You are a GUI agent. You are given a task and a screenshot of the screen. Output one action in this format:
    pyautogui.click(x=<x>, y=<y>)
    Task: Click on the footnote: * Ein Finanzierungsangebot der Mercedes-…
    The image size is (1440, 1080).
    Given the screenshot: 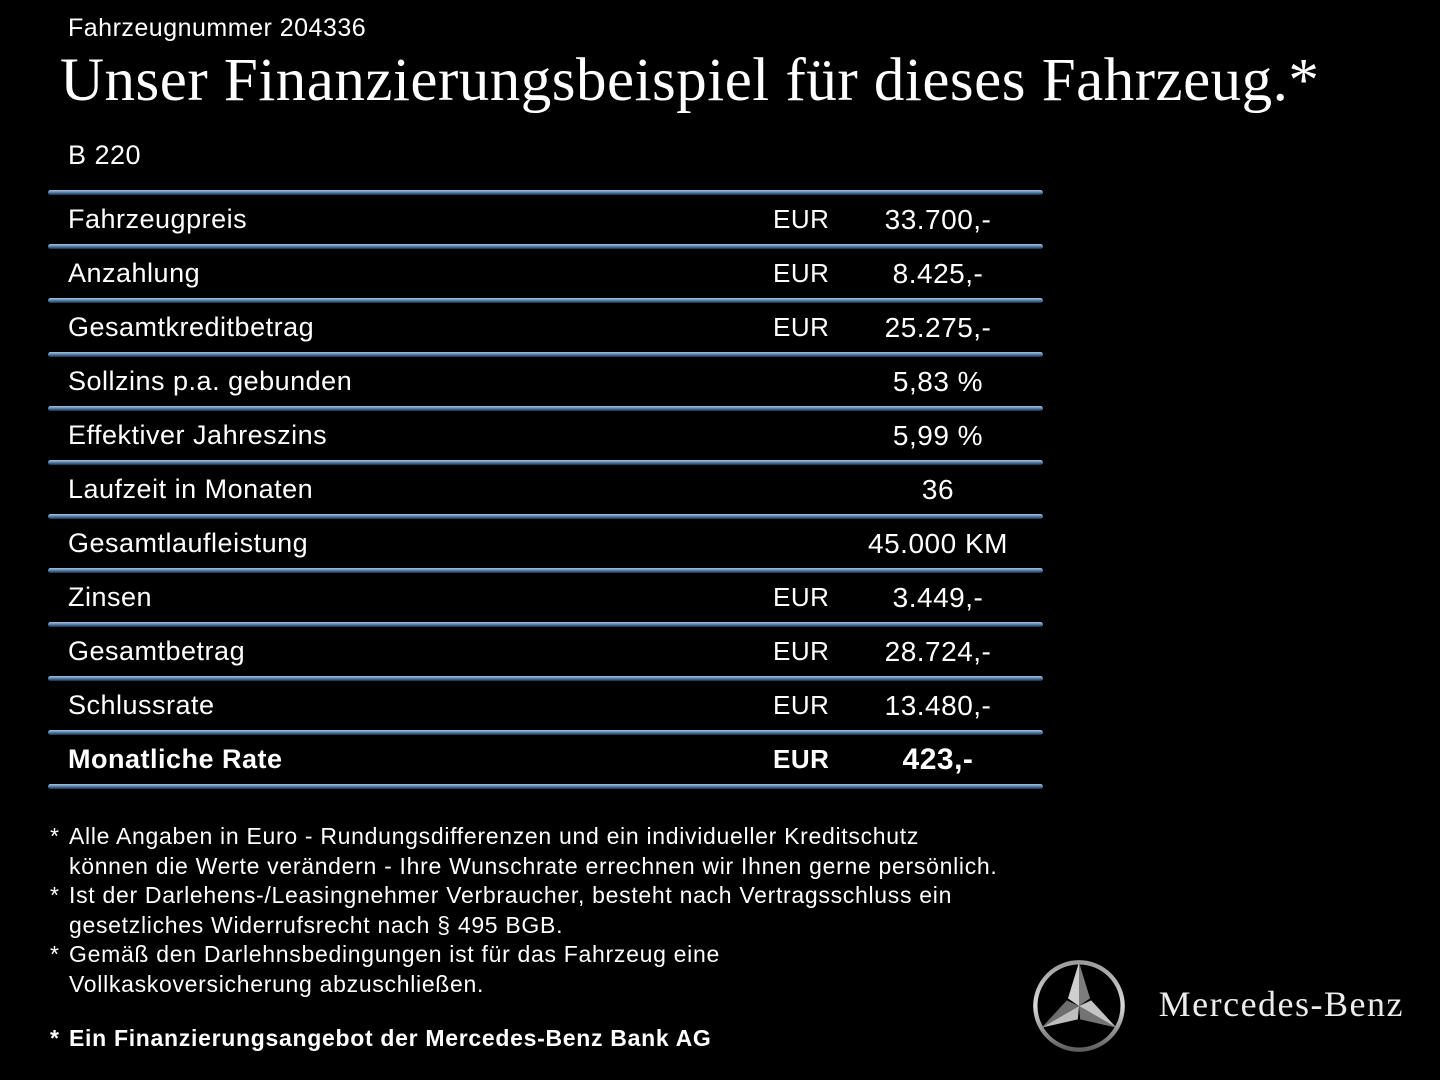 What is the action you would take?
    pyautogui.click(x=557, y=1039)
    